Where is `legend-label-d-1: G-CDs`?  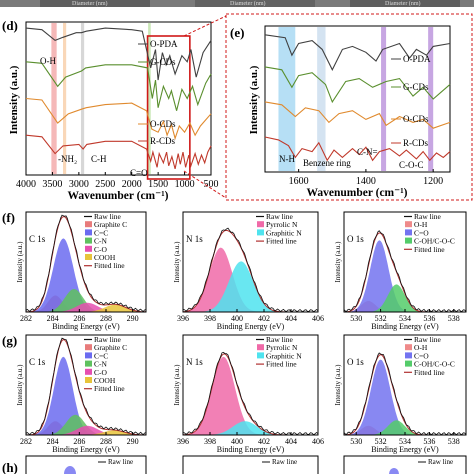 legend-label-d-1: G-CDs is located at coordinates (163, 62).